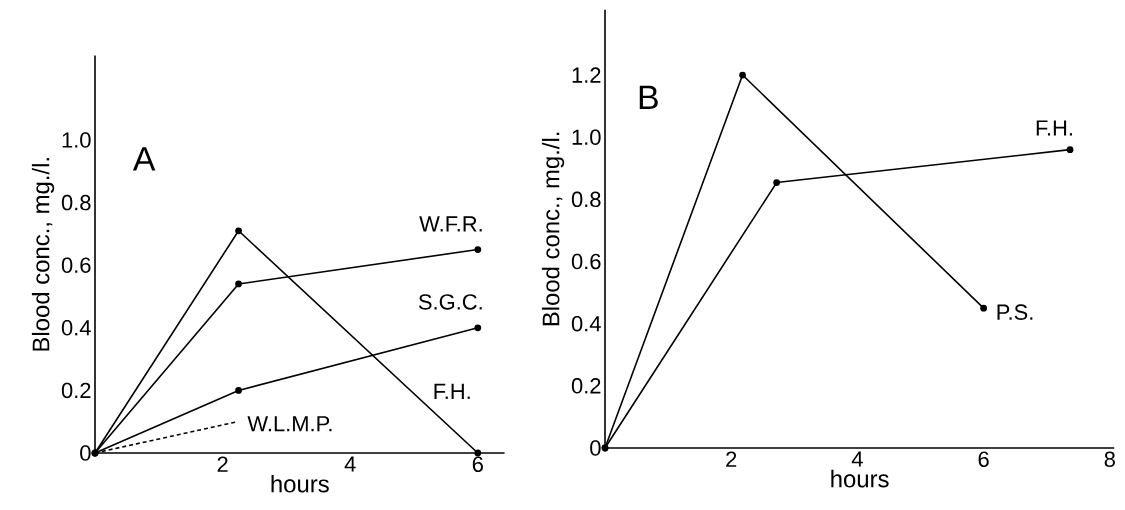 The image size is (1125, 510). Describe the element at coordinates (450, 224) in the screenshot. I see `series-label: W.F.R.` at that location.